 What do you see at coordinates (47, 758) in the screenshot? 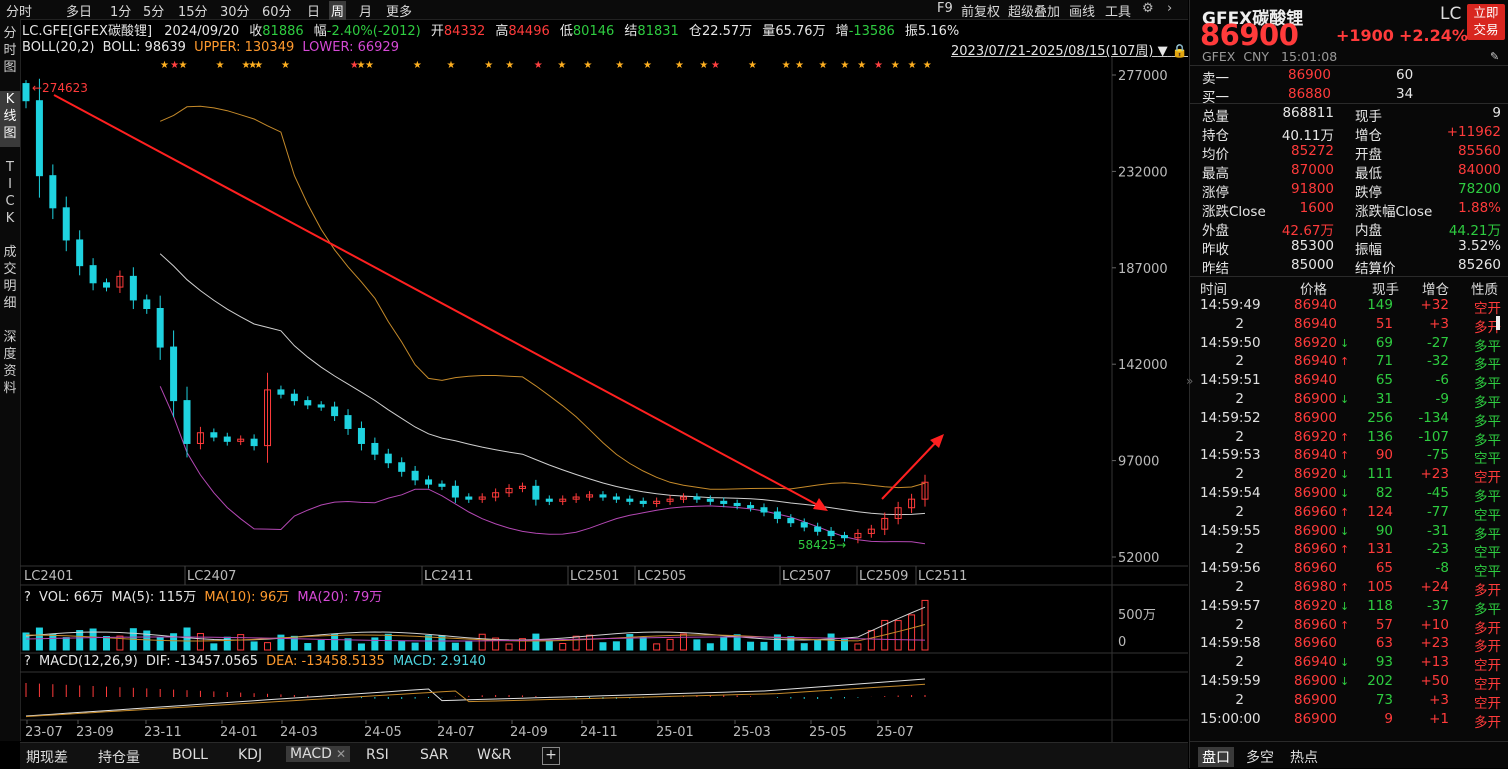
I see `tab-basis: 期现差` at bounding box center [47, 758].